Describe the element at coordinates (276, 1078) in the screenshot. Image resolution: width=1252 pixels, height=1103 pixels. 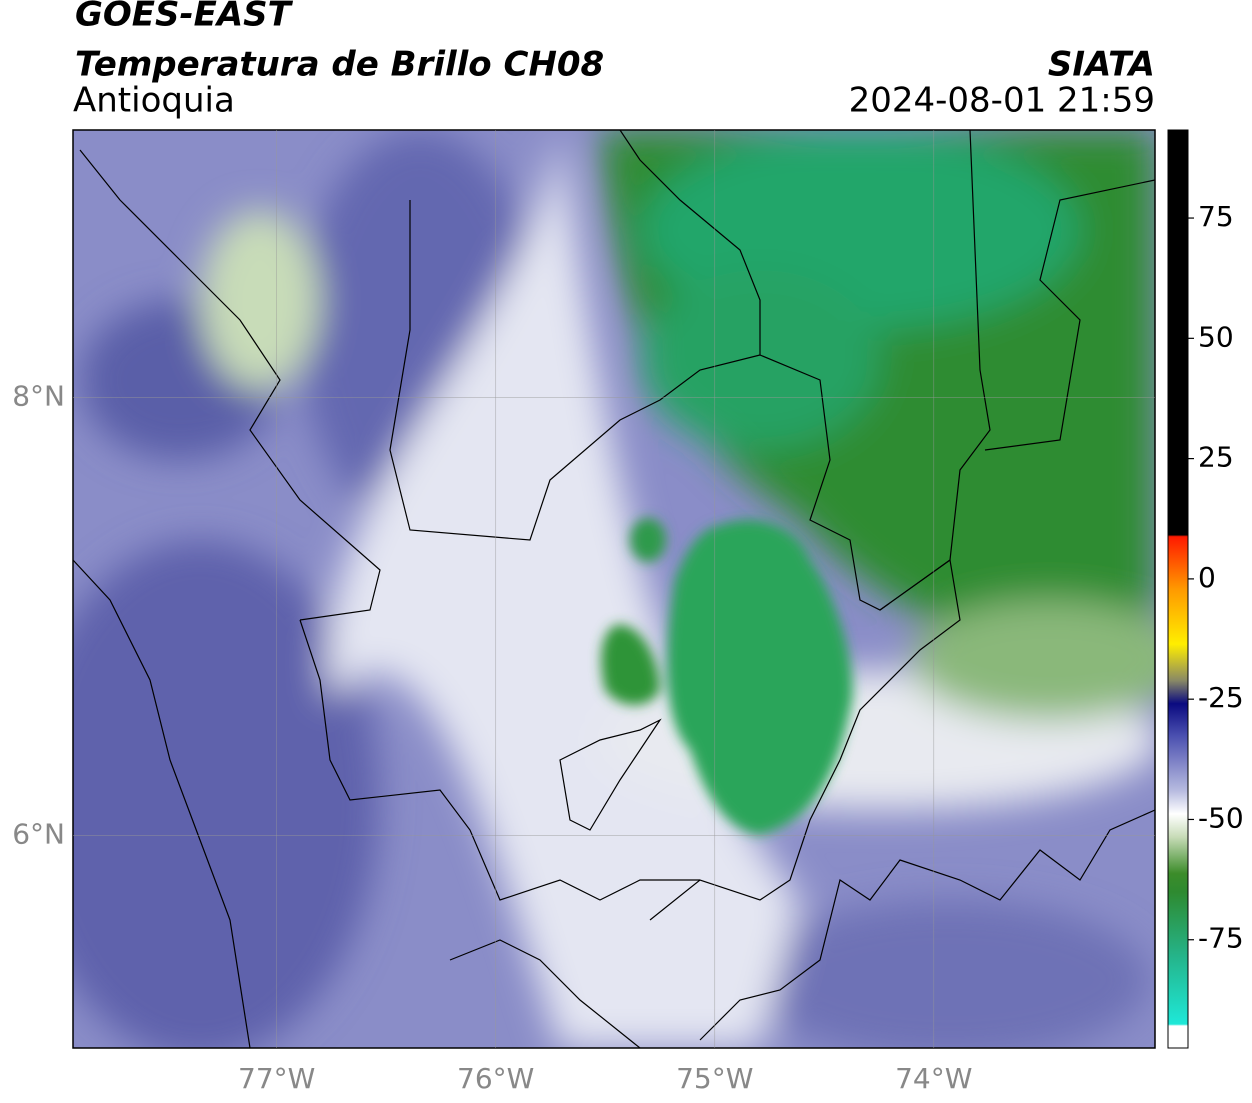
I see `x-tick-label: 77°W` at that location.